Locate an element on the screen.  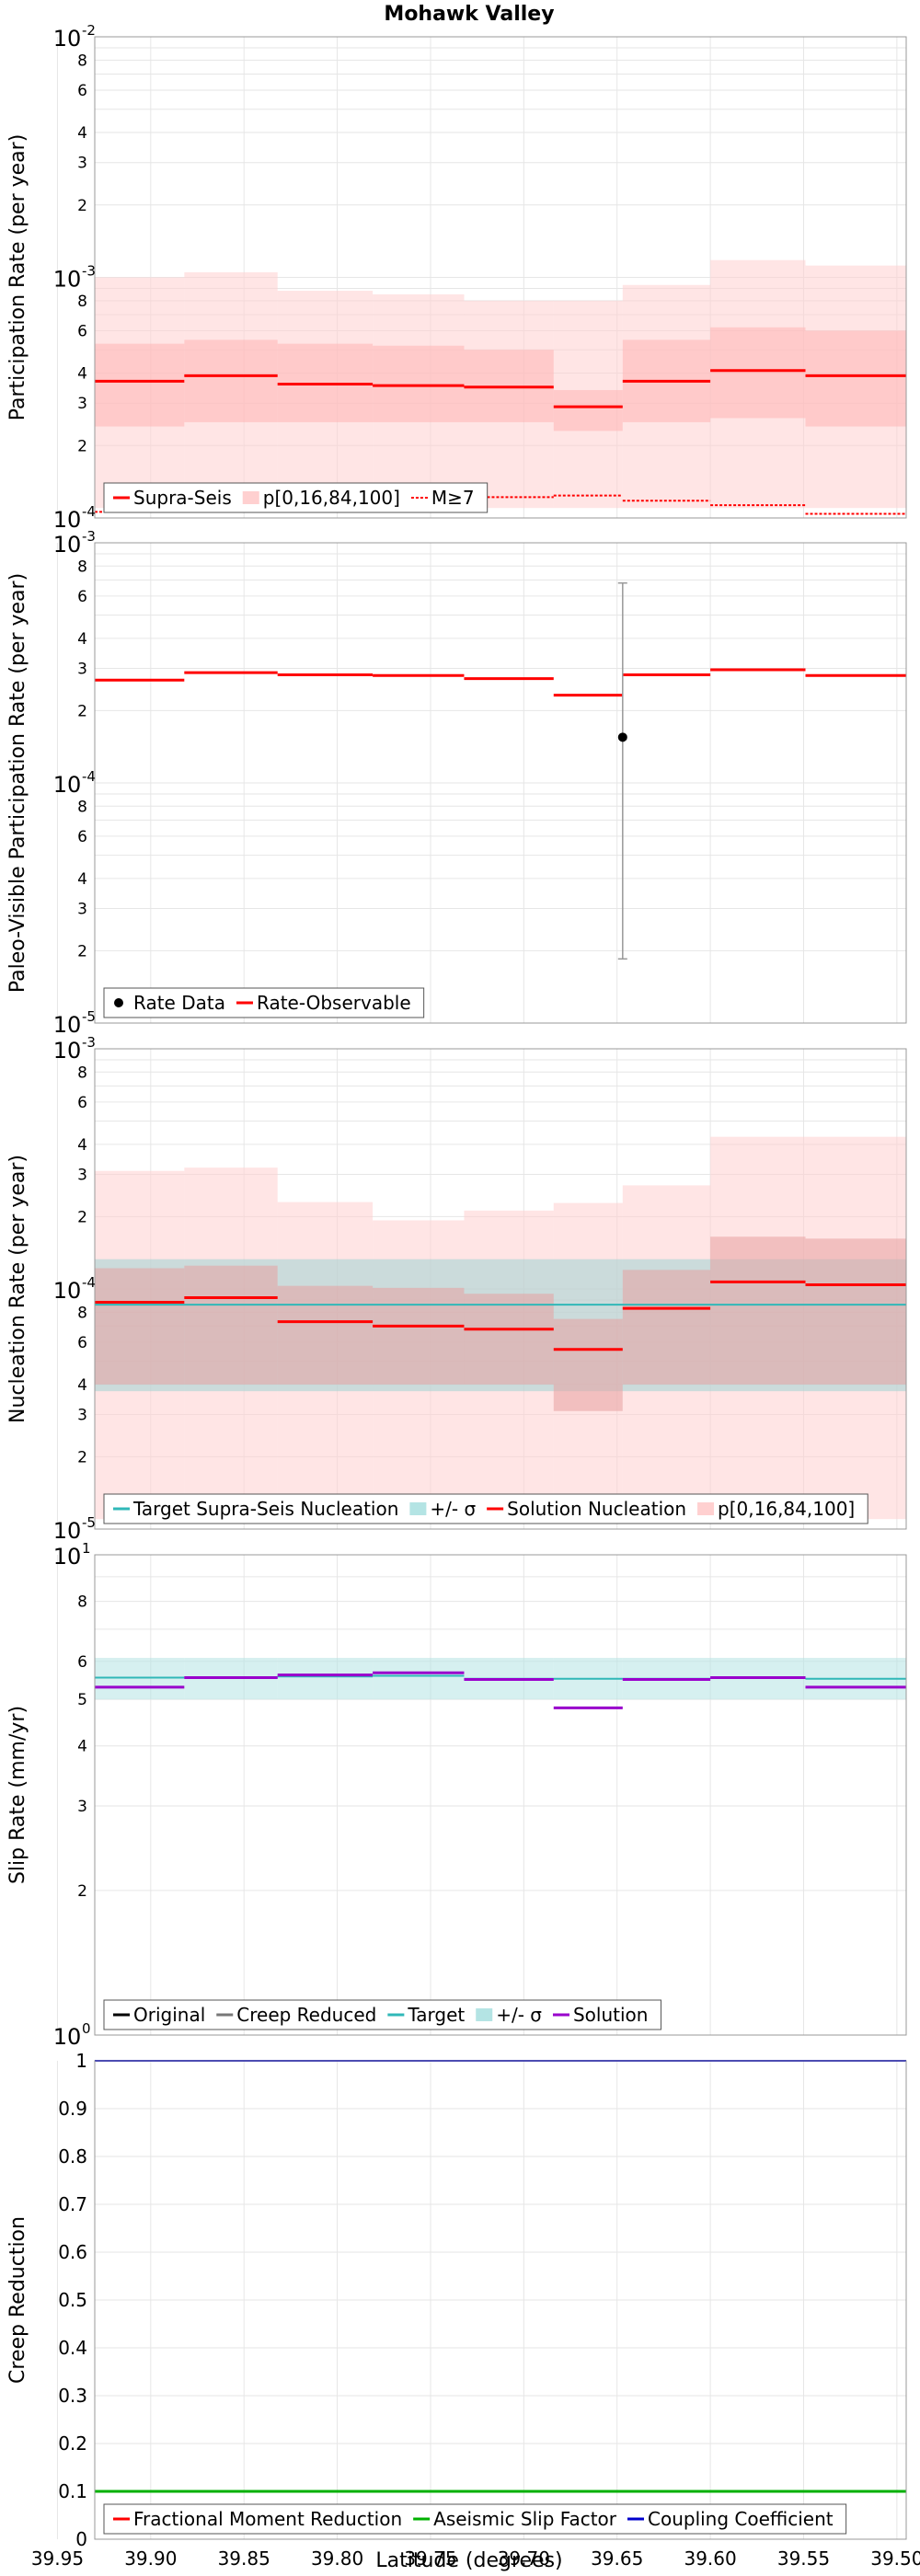
y-tick: 0.6 is located at coordinates (72, 2252).